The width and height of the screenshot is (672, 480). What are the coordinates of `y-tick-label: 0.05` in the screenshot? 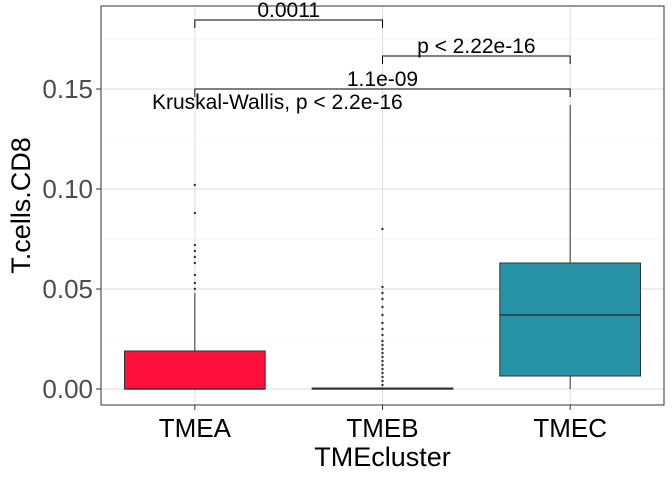 It's located at (67, 289).